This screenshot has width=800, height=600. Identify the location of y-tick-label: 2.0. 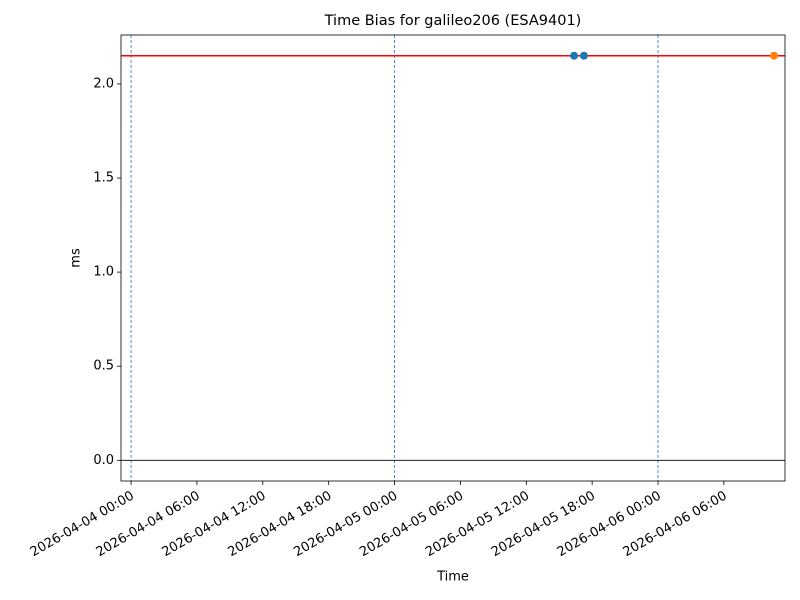
(103, 83).